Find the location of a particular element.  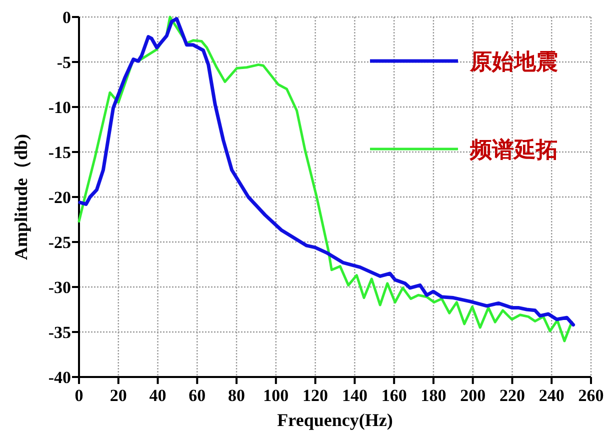

x-tick-label: 100 is located at coordinates (276, 395).